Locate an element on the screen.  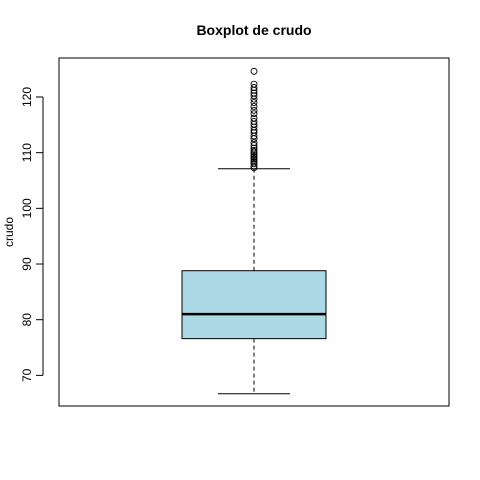
chart-title: Boxplot de crudo is located at coordinates (253, 30).